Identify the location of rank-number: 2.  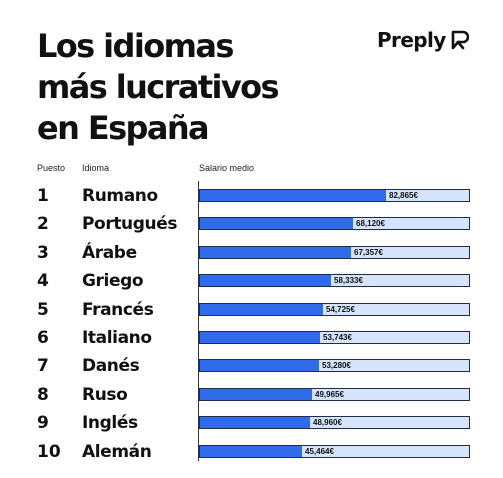
(43, 224).